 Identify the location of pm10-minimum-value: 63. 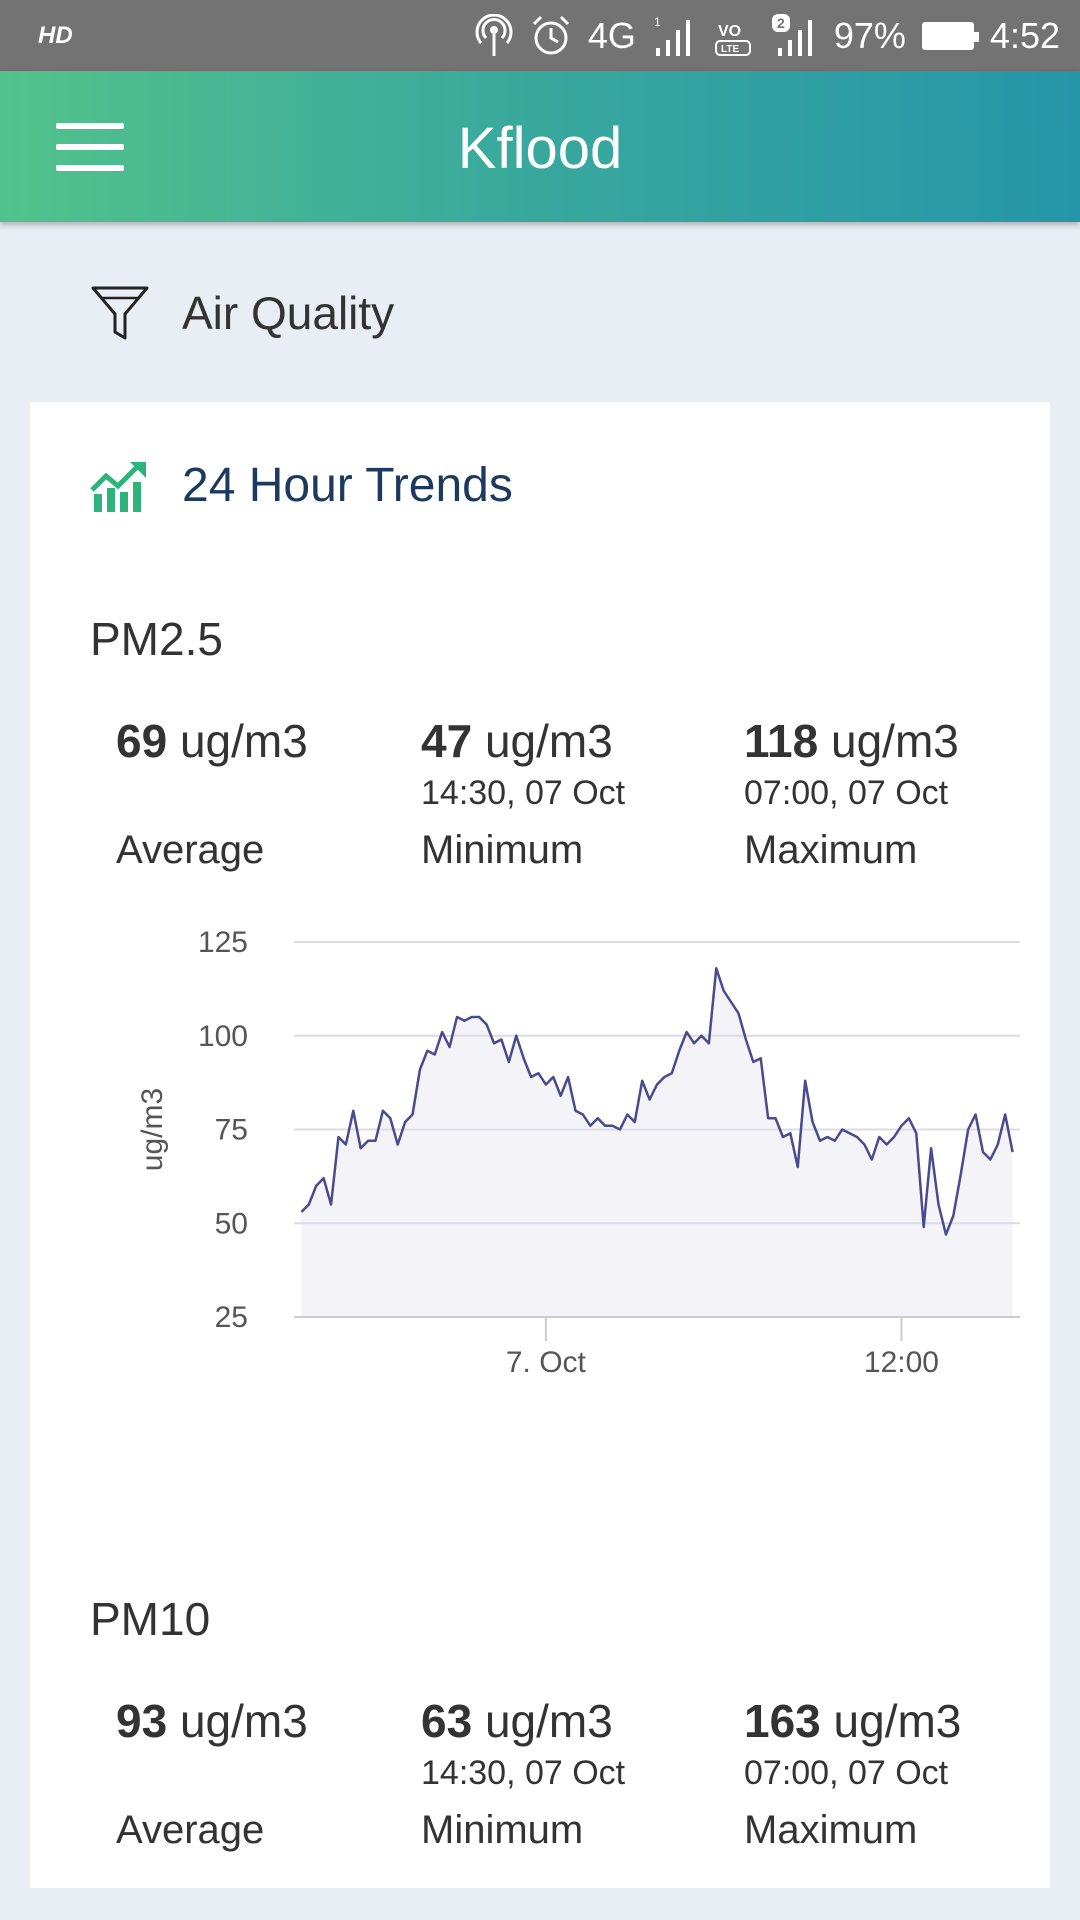
(447, 1721).